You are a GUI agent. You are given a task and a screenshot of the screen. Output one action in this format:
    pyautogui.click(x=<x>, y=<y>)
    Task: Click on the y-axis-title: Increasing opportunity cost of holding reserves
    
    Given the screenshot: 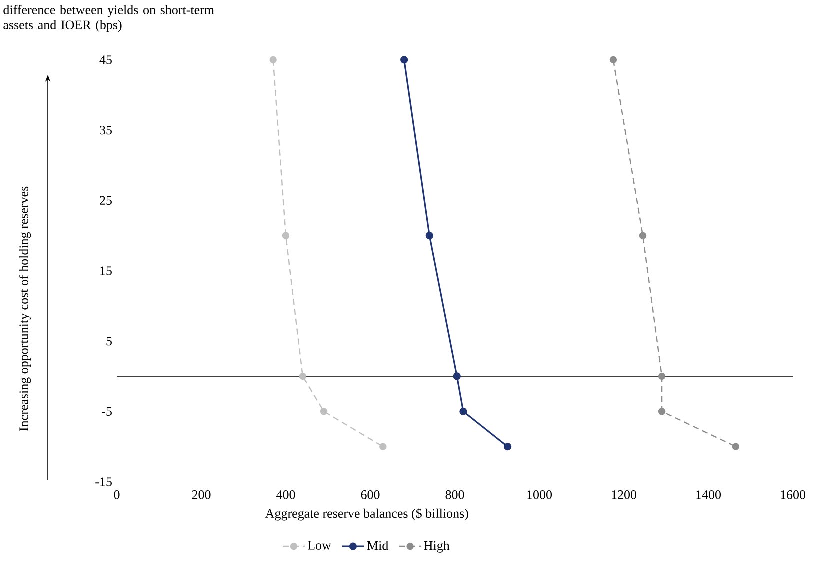 What is the action you would take?
    pyautogui.click(x=25, y=309)
    